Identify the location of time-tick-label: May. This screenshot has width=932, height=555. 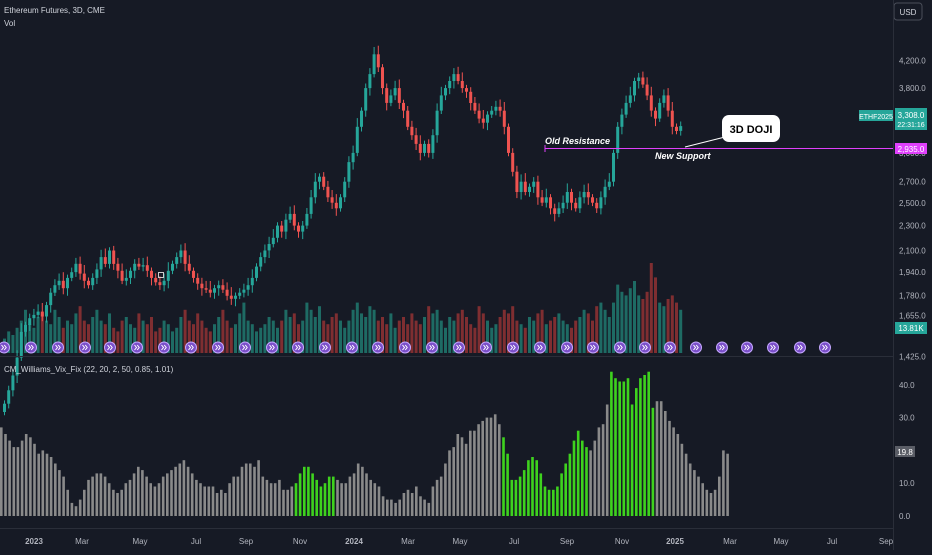
(139, 541).